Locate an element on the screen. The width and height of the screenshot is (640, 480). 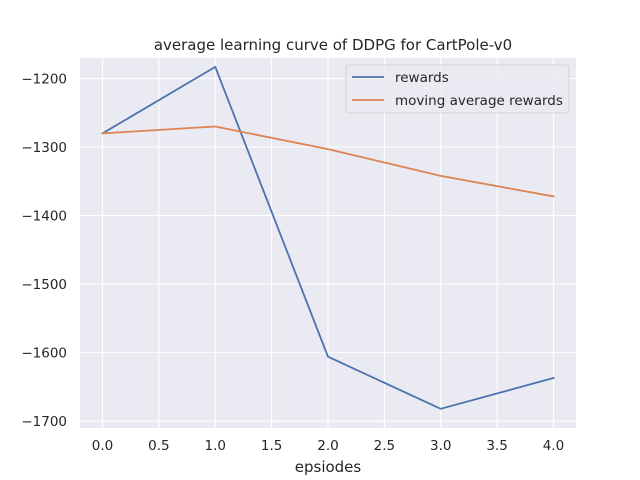
x-tick-label: 4.0 is located at coordinates (553, 446).